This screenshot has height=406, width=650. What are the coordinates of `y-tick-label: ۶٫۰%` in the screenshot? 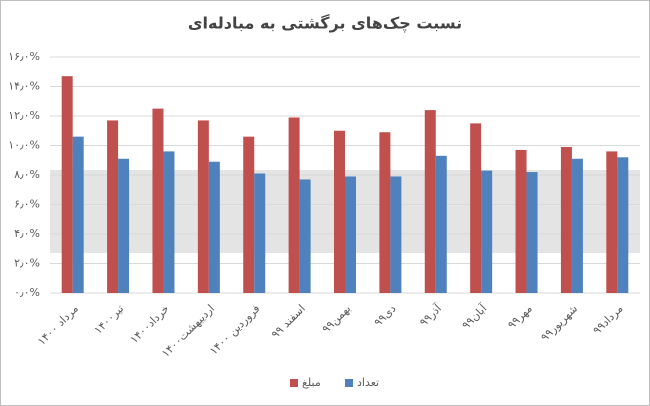 It's located at (27, 204).